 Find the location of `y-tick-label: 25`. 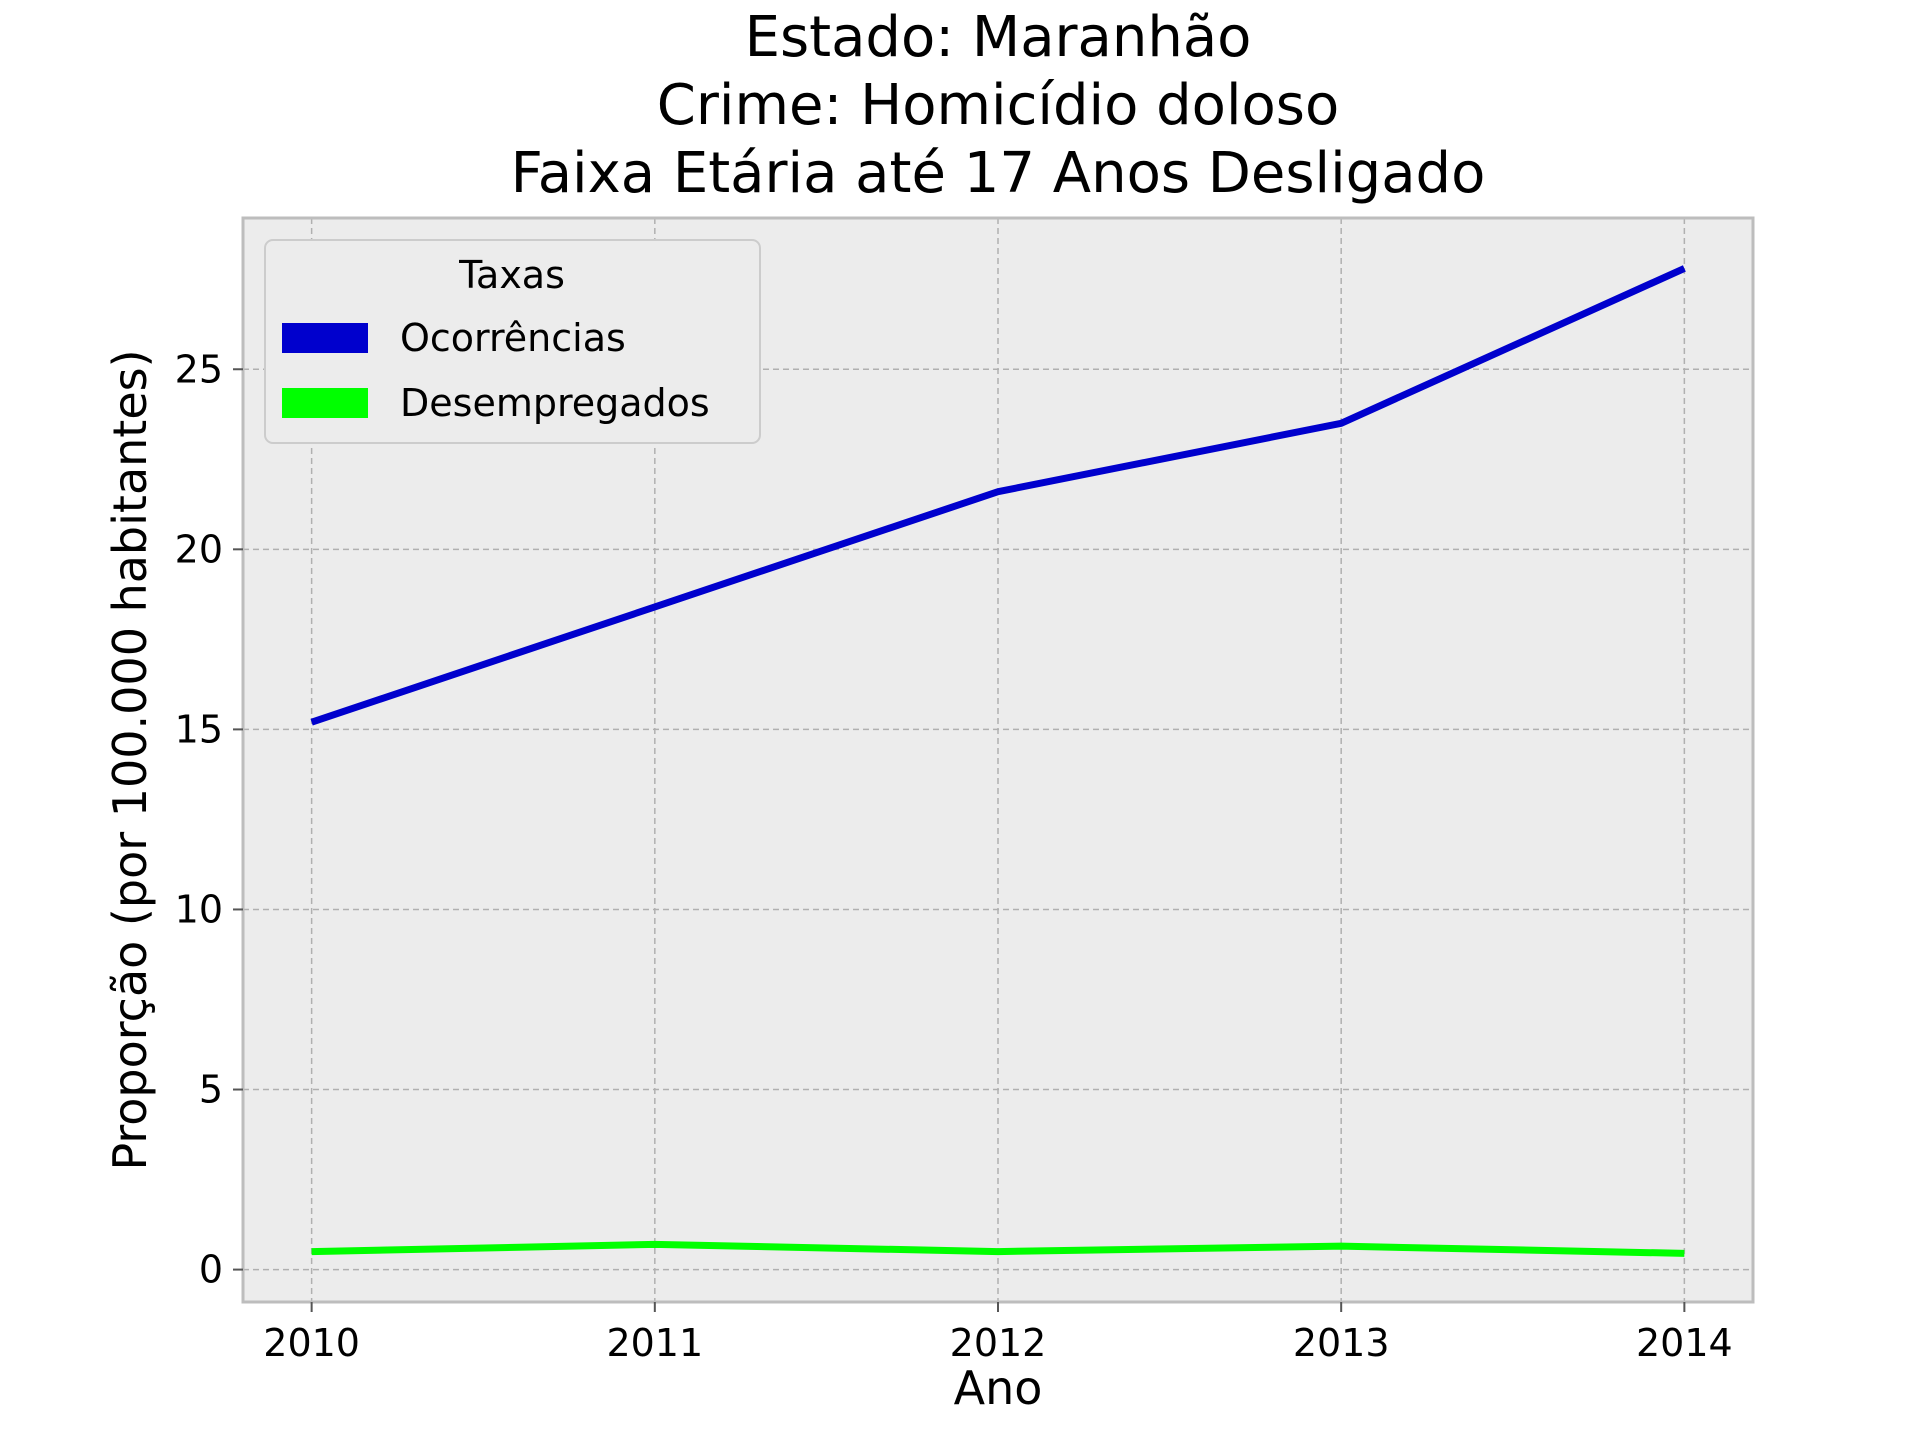

y-tick-label: 25 is located at coordinates (199, 369).